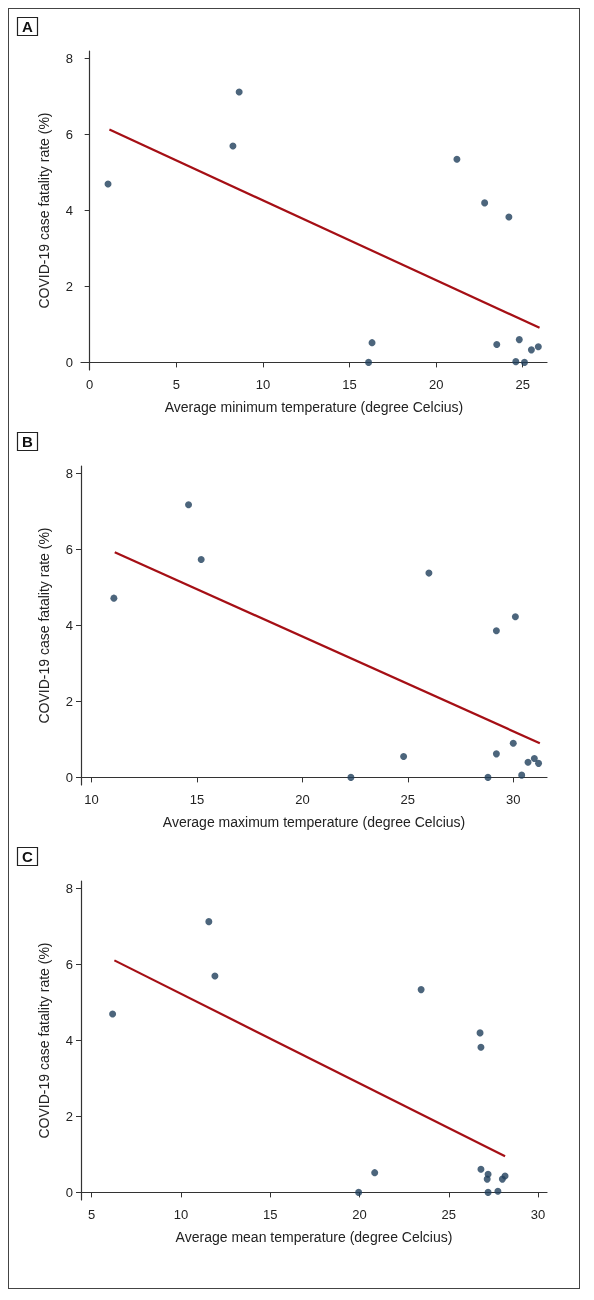 Image resolution: width=594 pixels, height=1300 pixels. What do you see at coordinates (314, 822) in the screenshot?
I see `x-axis-title: Average maximum temperature (degree Celcius)` at bounding box center [314, 822].